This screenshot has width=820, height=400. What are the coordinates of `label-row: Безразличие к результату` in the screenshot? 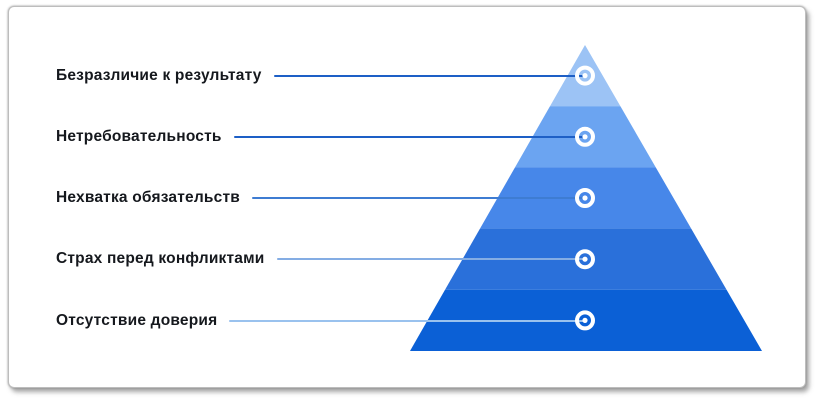 It's located at (320, 76).